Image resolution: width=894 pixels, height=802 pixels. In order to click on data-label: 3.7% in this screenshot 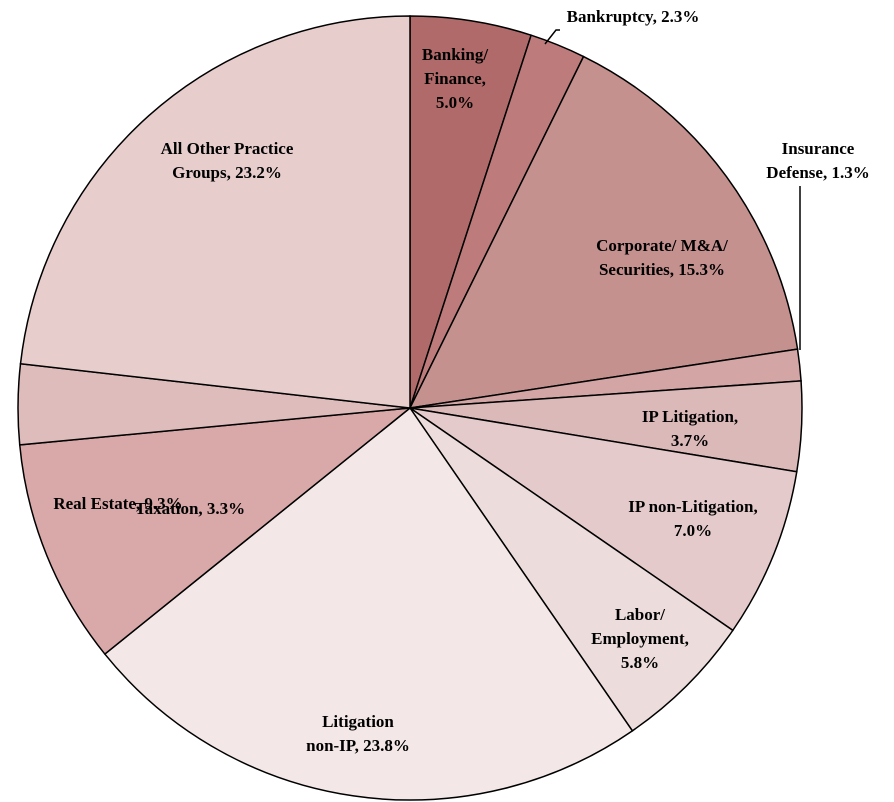, I will do `click(690, 440)`.